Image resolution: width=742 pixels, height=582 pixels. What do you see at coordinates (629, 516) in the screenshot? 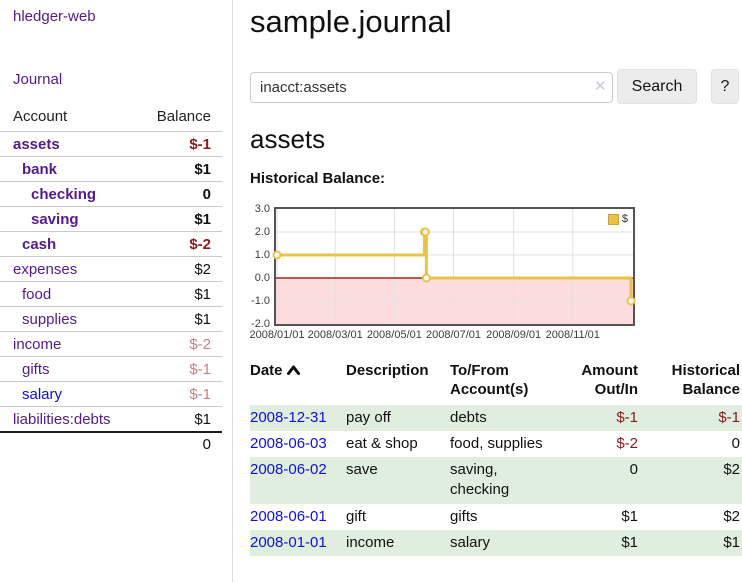
I see `register-amount-cell: $1` at bounding box center [629, 516].